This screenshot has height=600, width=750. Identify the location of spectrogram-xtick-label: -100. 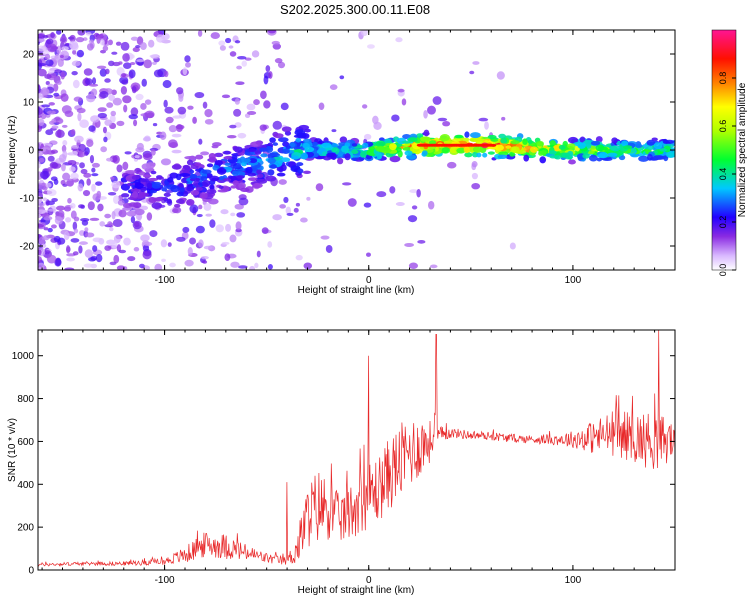
(165, 280).